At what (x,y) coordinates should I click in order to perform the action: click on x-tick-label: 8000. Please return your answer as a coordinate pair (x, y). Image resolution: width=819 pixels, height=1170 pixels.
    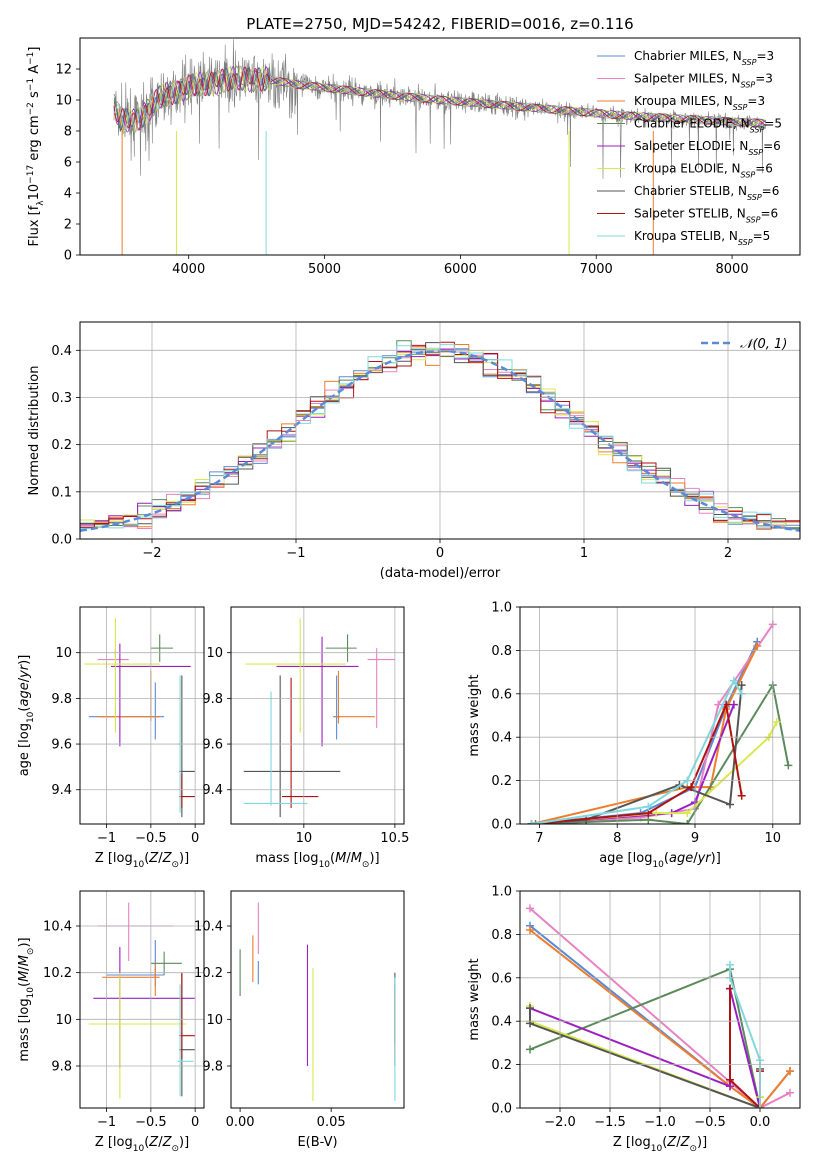
    Looking at the image, I should click on (732, 269).